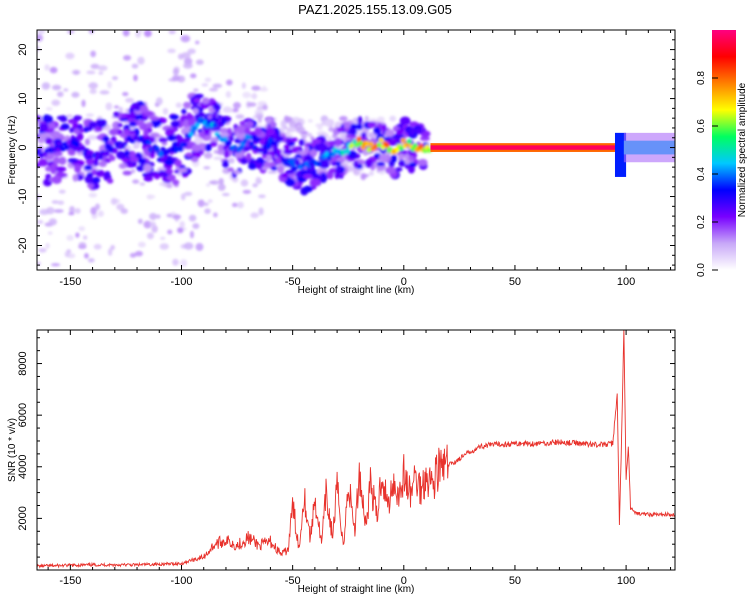 The image size is (750, 600). What do you see at coordinates (626, 282) in the screenshot?
I see `x-tick-label: 100` at bounding box center [626, 282].